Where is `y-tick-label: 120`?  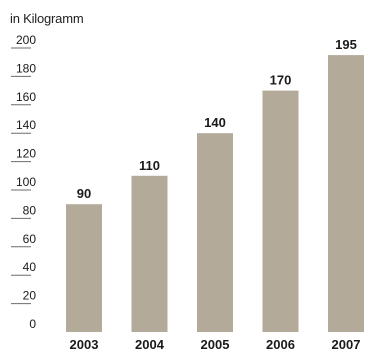
y-tick-label: 120 is located at coordinates (26, 154).